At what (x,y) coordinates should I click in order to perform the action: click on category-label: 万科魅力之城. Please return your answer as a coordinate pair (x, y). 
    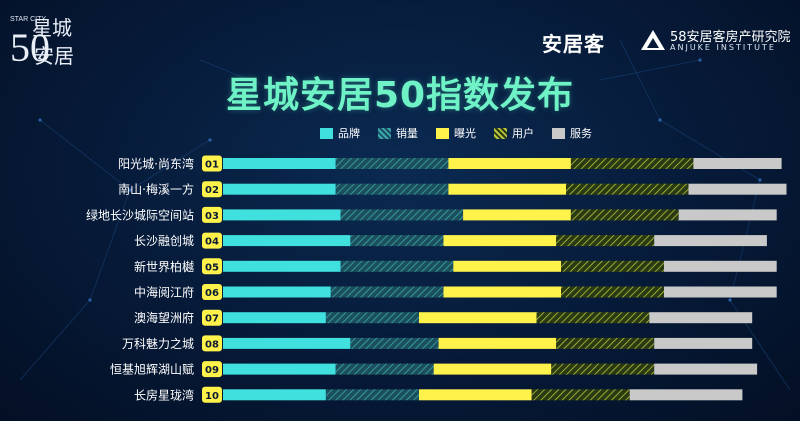
    Looking at the image, I should click on (158, 343).